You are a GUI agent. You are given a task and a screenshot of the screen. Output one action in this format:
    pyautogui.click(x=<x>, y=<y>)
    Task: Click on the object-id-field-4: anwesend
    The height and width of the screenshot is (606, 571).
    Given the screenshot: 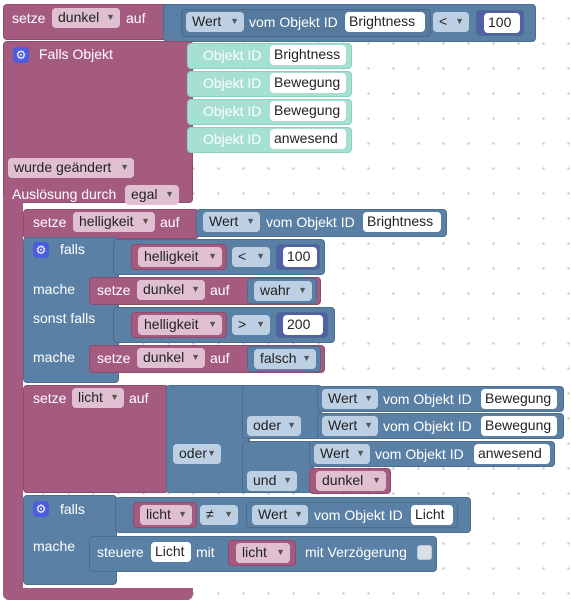 What is the action you would take?
    pyautogui.click(x=308, y=139)
    